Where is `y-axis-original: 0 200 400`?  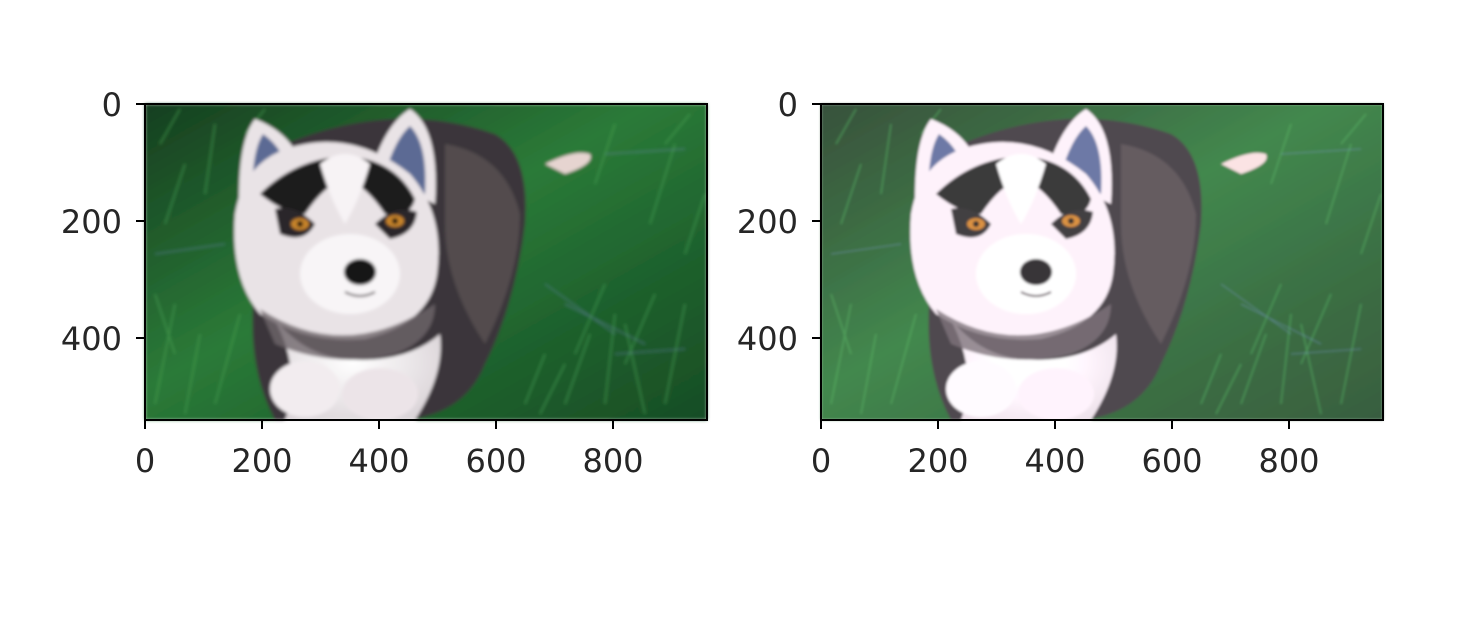 y-axis-original: 0 200 400 is located at coordinates (103, 222).